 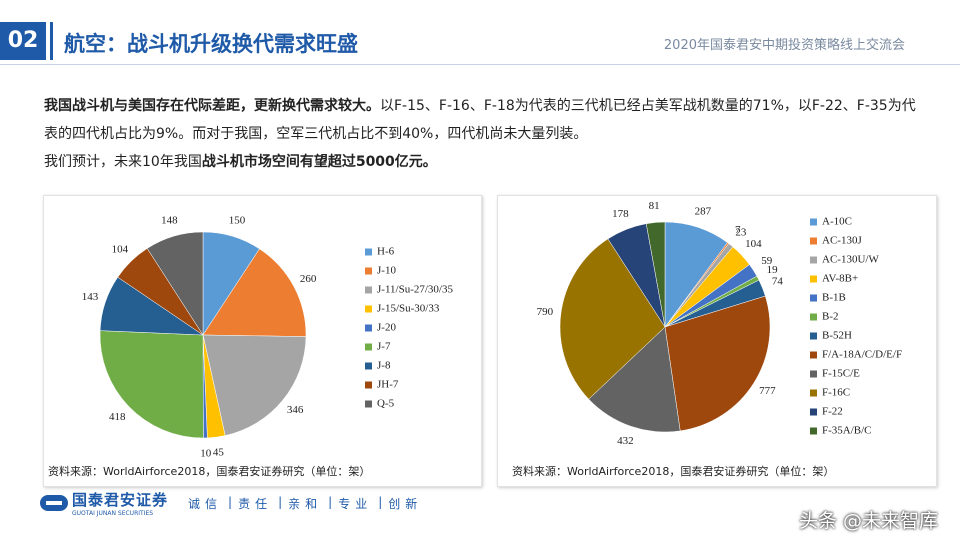 I want to click on legend-label: J-15/Su-30/33, so click(x=408, y=309).